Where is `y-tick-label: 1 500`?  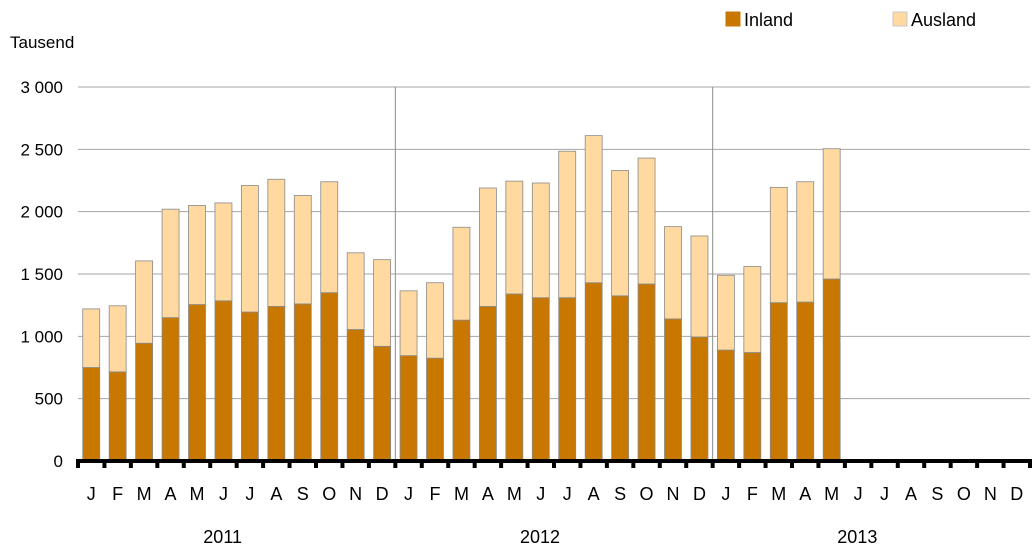
y-tick-label: 1 500 is located at coordinates (41, 274).